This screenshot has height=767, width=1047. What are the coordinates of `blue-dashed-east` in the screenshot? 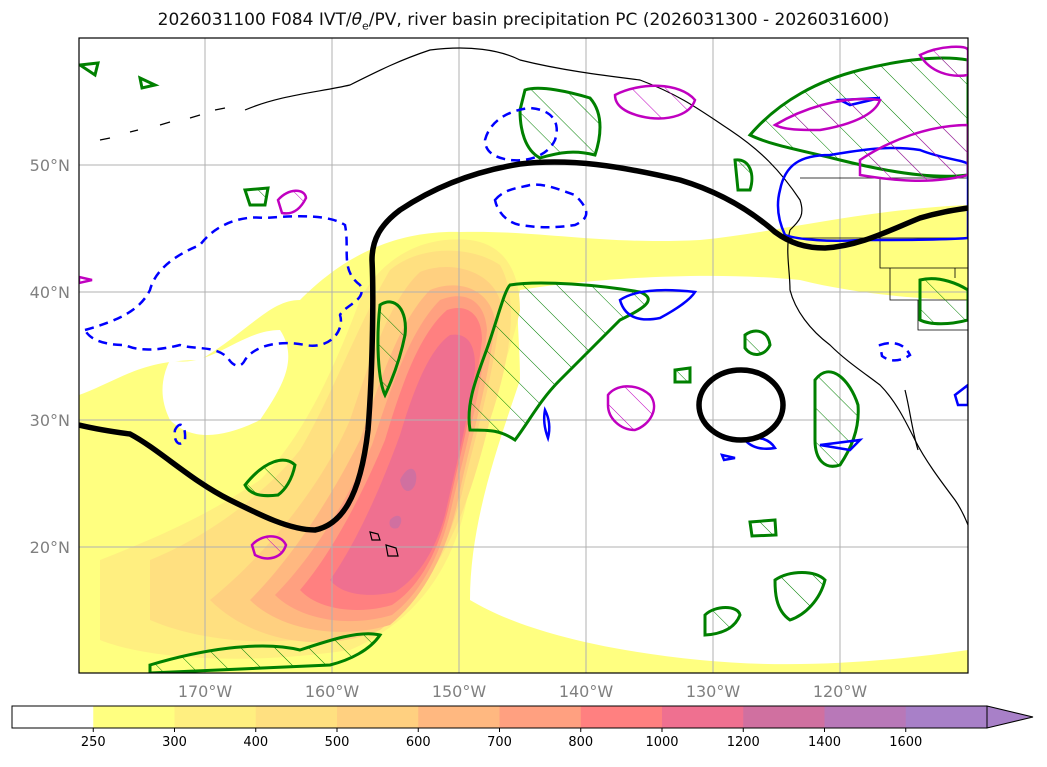 It's located at (895, 351).